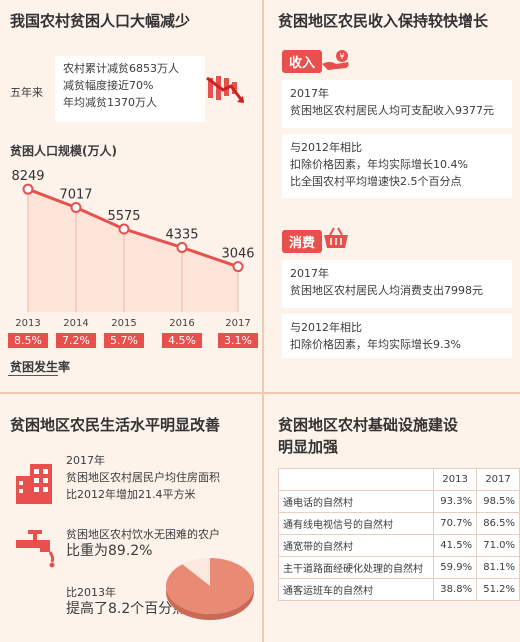  What do you see at coordinates (455, 545) in the screenshot?
I see `table-cell-value: 41.5%` at bounding box center [455, 545].